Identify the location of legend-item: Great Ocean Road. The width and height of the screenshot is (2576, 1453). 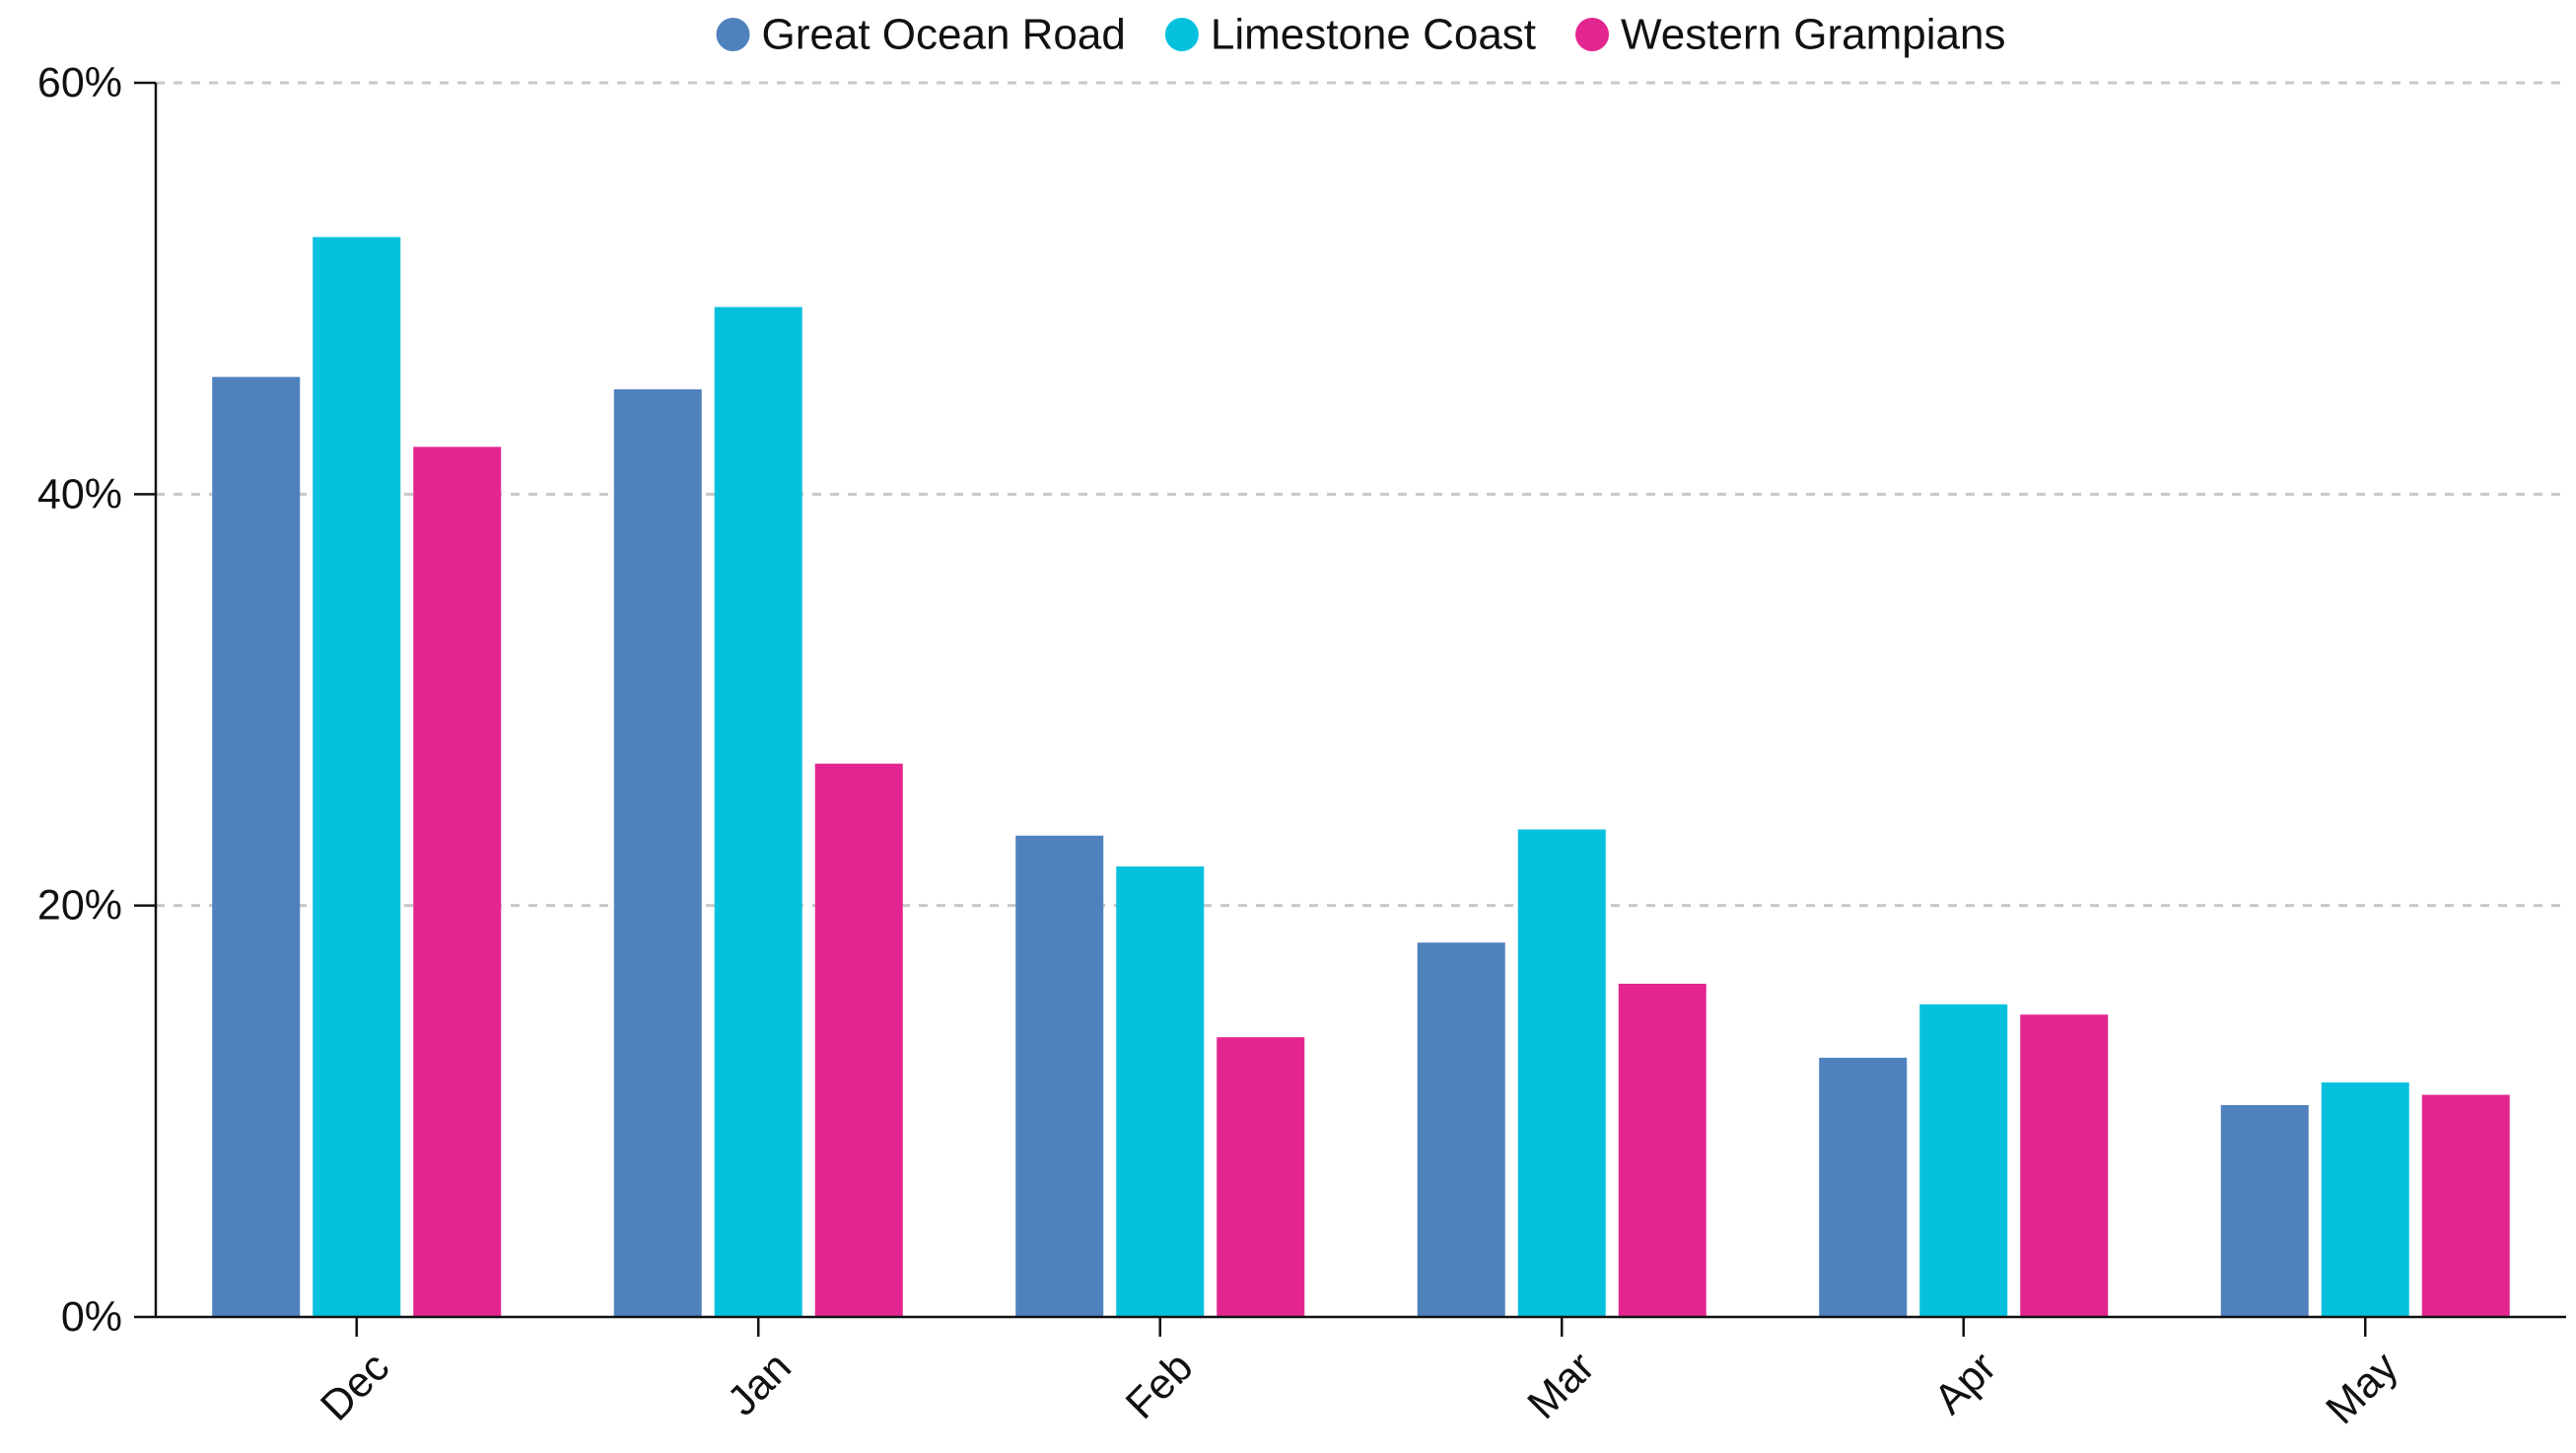
(921, 35).